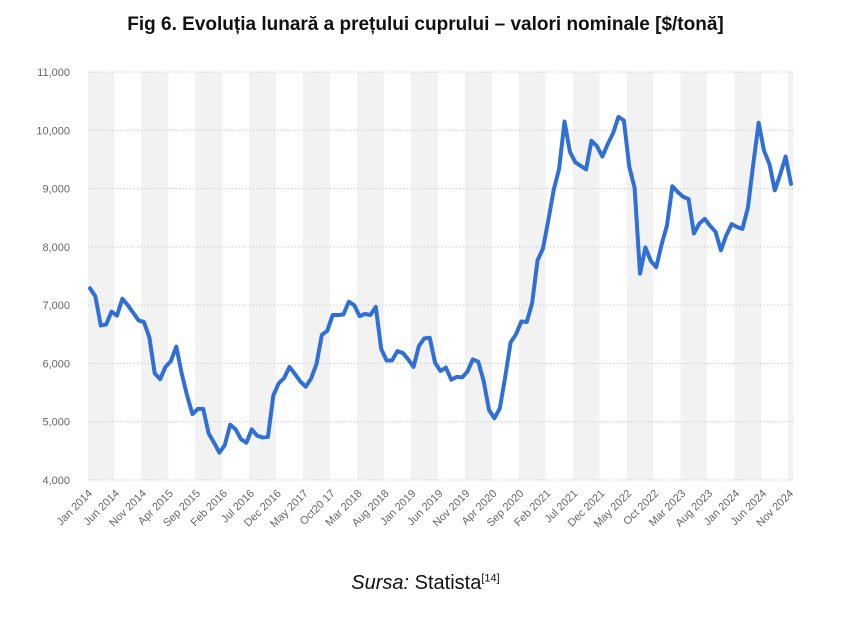 The image size is (851, 618). I want to click on y-tick-label: 9,000, so click(56, 190).